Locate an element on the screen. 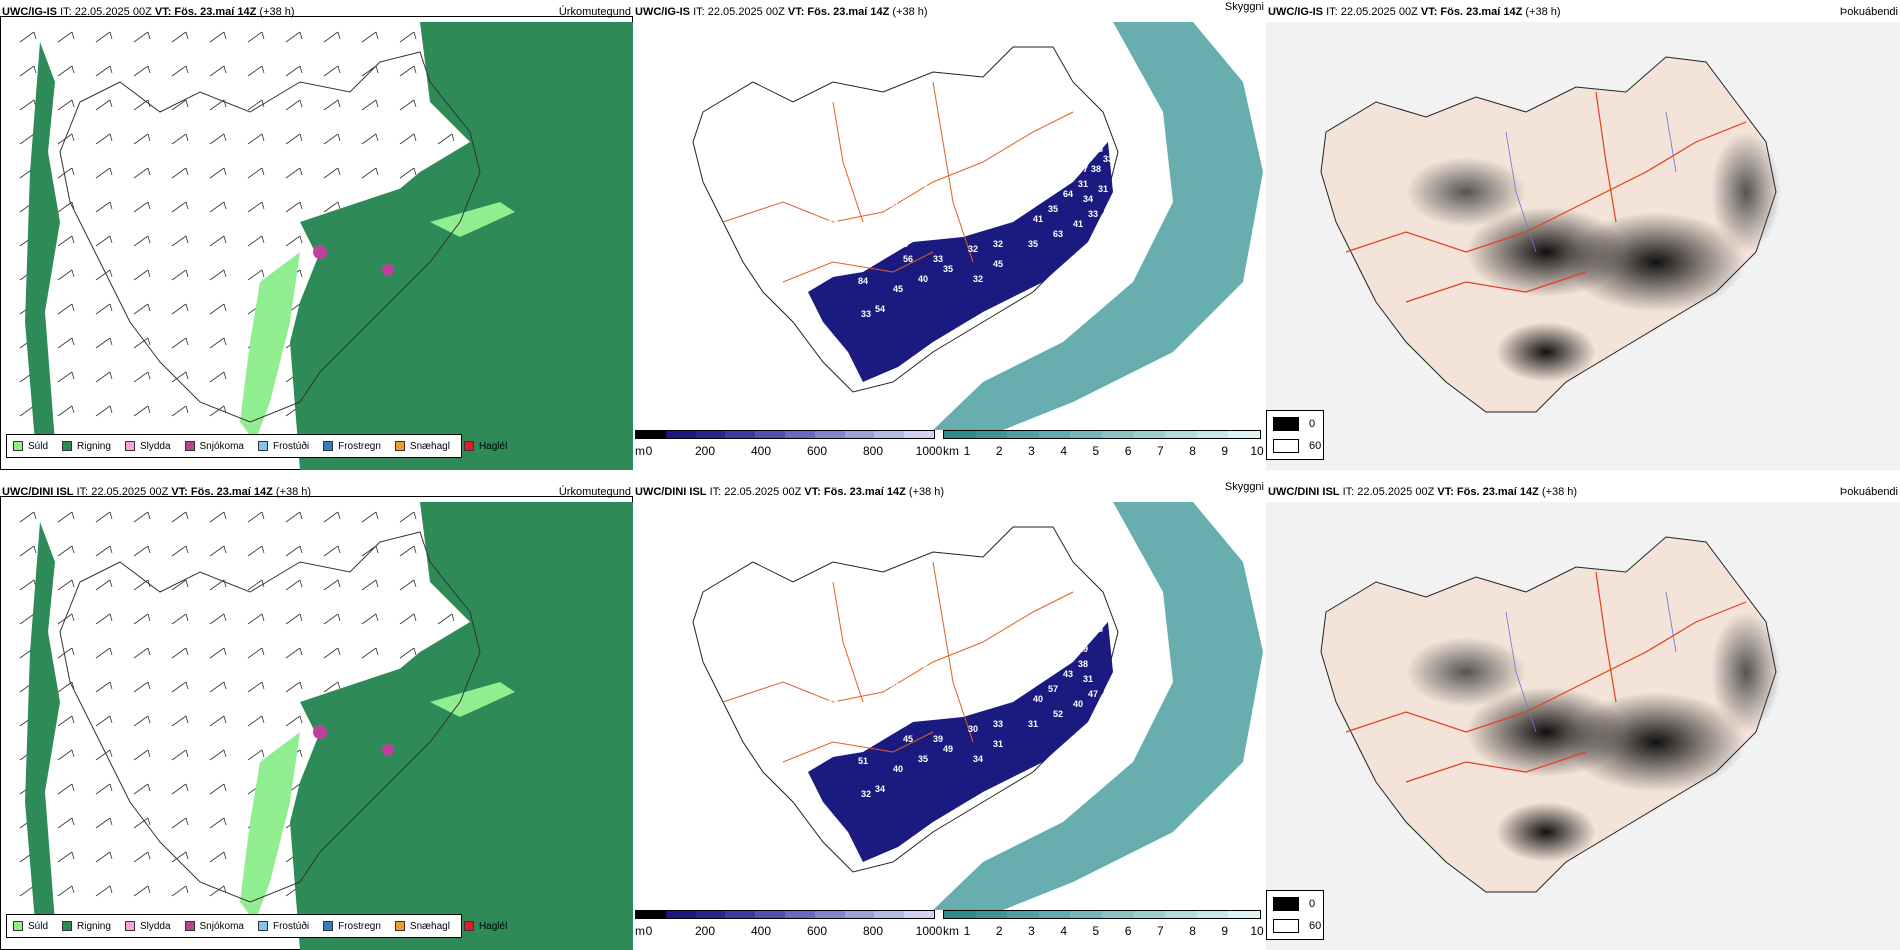  cloud-base-unit: m is located at coordinates (640, 451).